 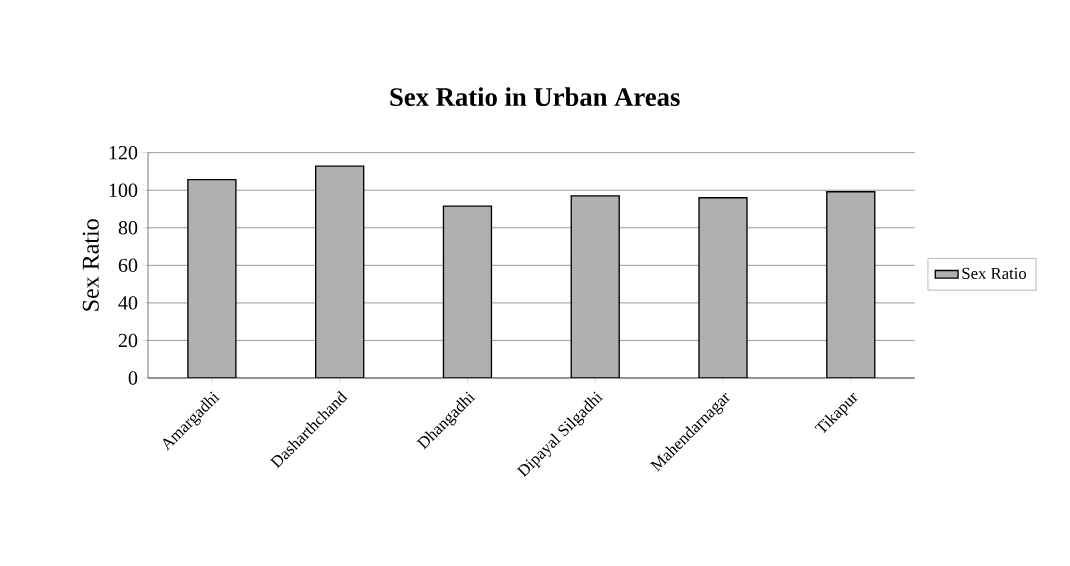 What do you see at coordinates (128, 265) in the screenshot?
I see `y-tick-label: 60` at bounding box center [128, 265].